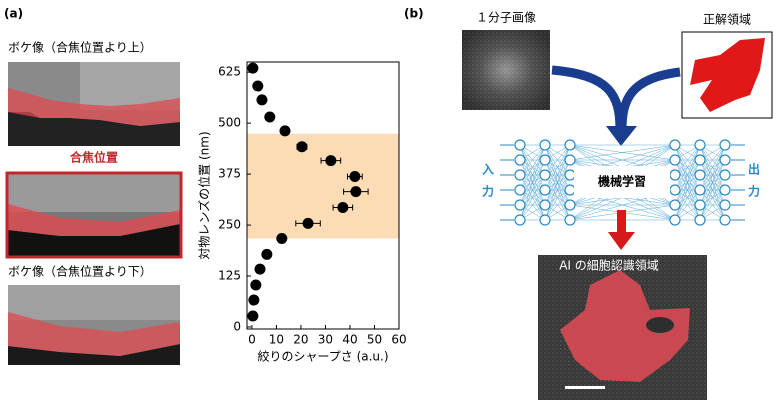  I want to click on image-above, so click(94, 104).